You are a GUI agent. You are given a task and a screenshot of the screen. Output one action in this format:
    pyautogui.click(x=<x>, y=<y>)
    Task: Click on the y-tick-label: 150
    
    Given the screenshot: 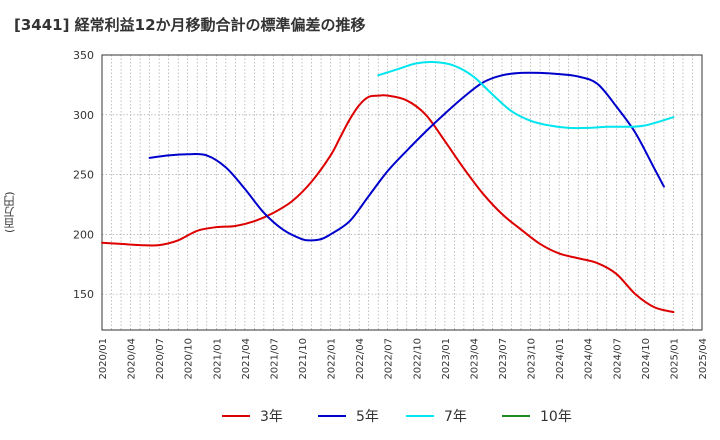 What is the action you would take?
    pyautogui.click(x=83, y=294)
    